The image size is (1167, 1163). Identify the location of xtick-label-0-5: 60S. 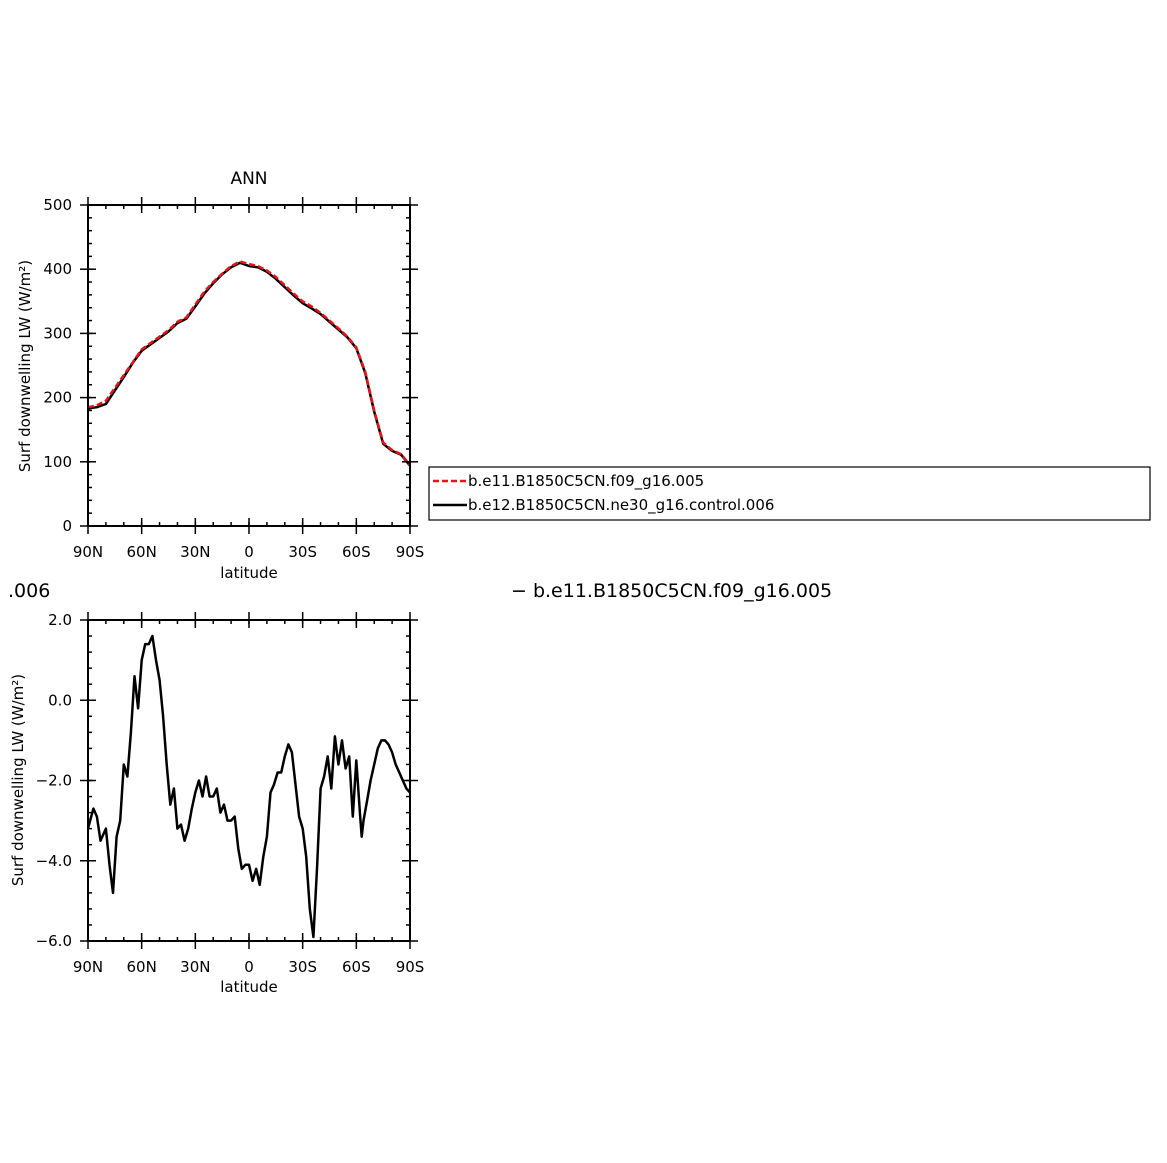
(356, 552).